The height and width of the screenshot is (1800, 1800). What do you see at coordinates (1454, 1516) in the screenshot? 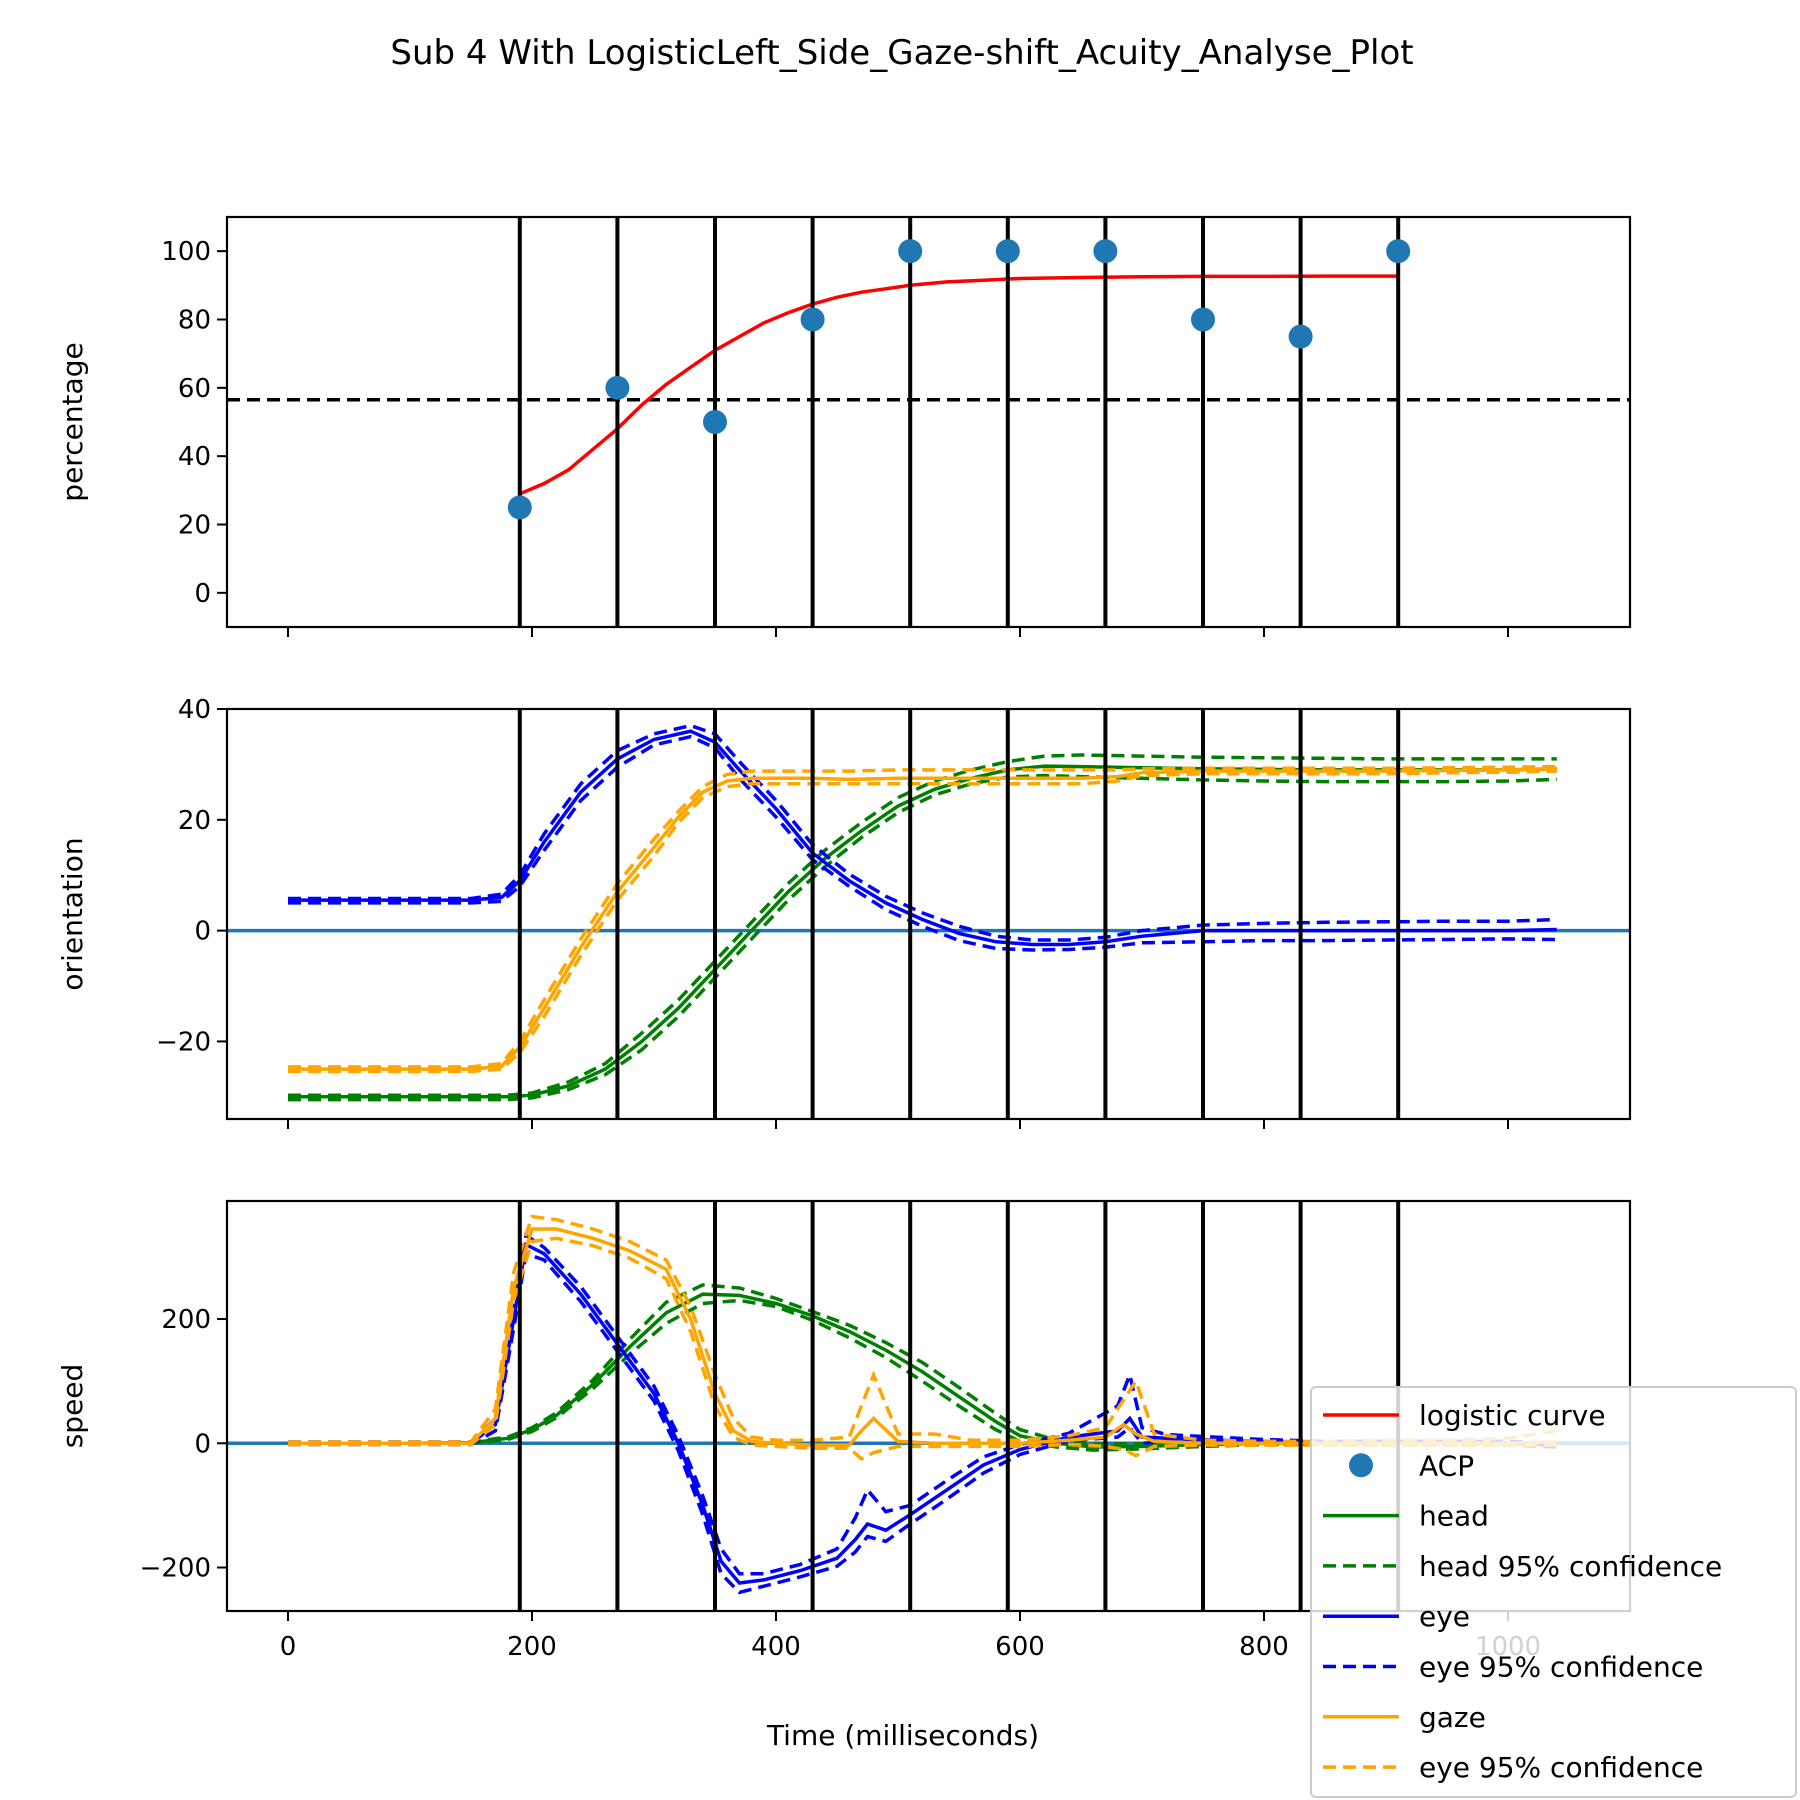
I see `legend-label: head` at bounding box center [1454, 1516].